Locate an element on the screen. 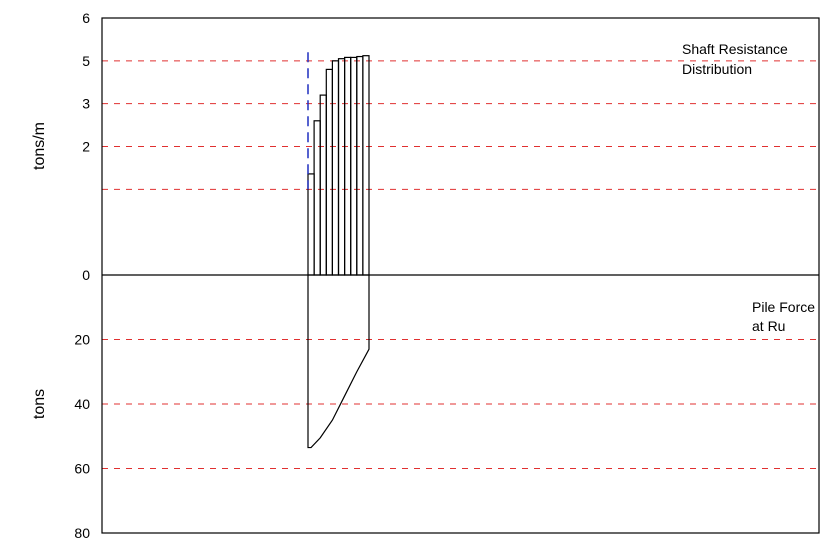  tick-label-top: 3 is located at coordinates (86, 104).